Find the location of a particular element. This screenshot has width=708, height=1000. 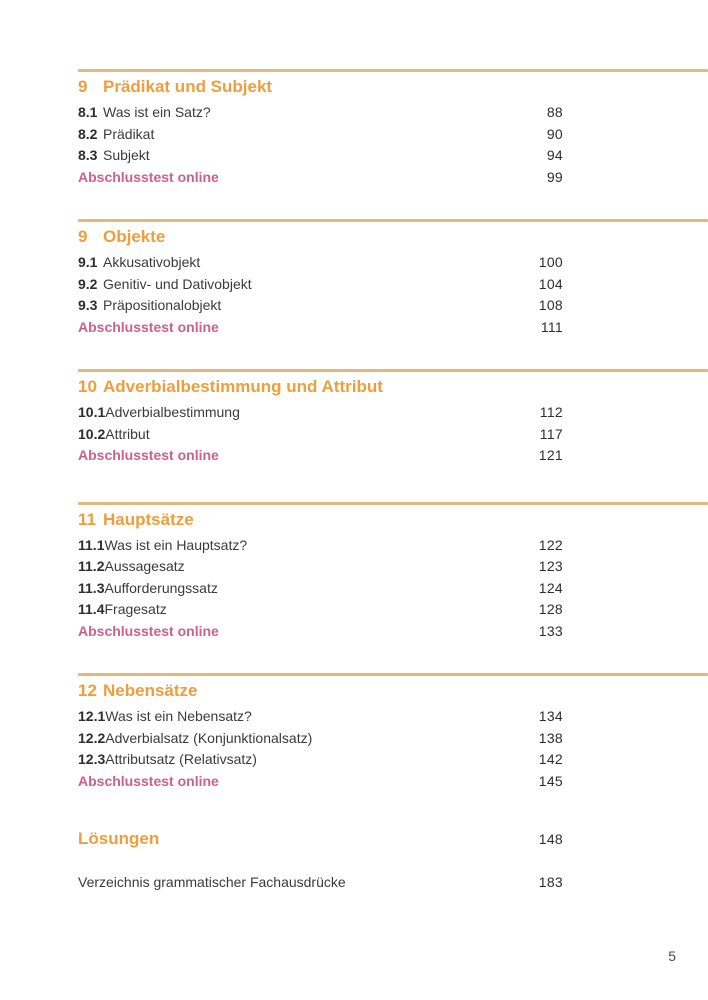

entry-label: Akkusativobjekt is located at coordinates (152, 262).